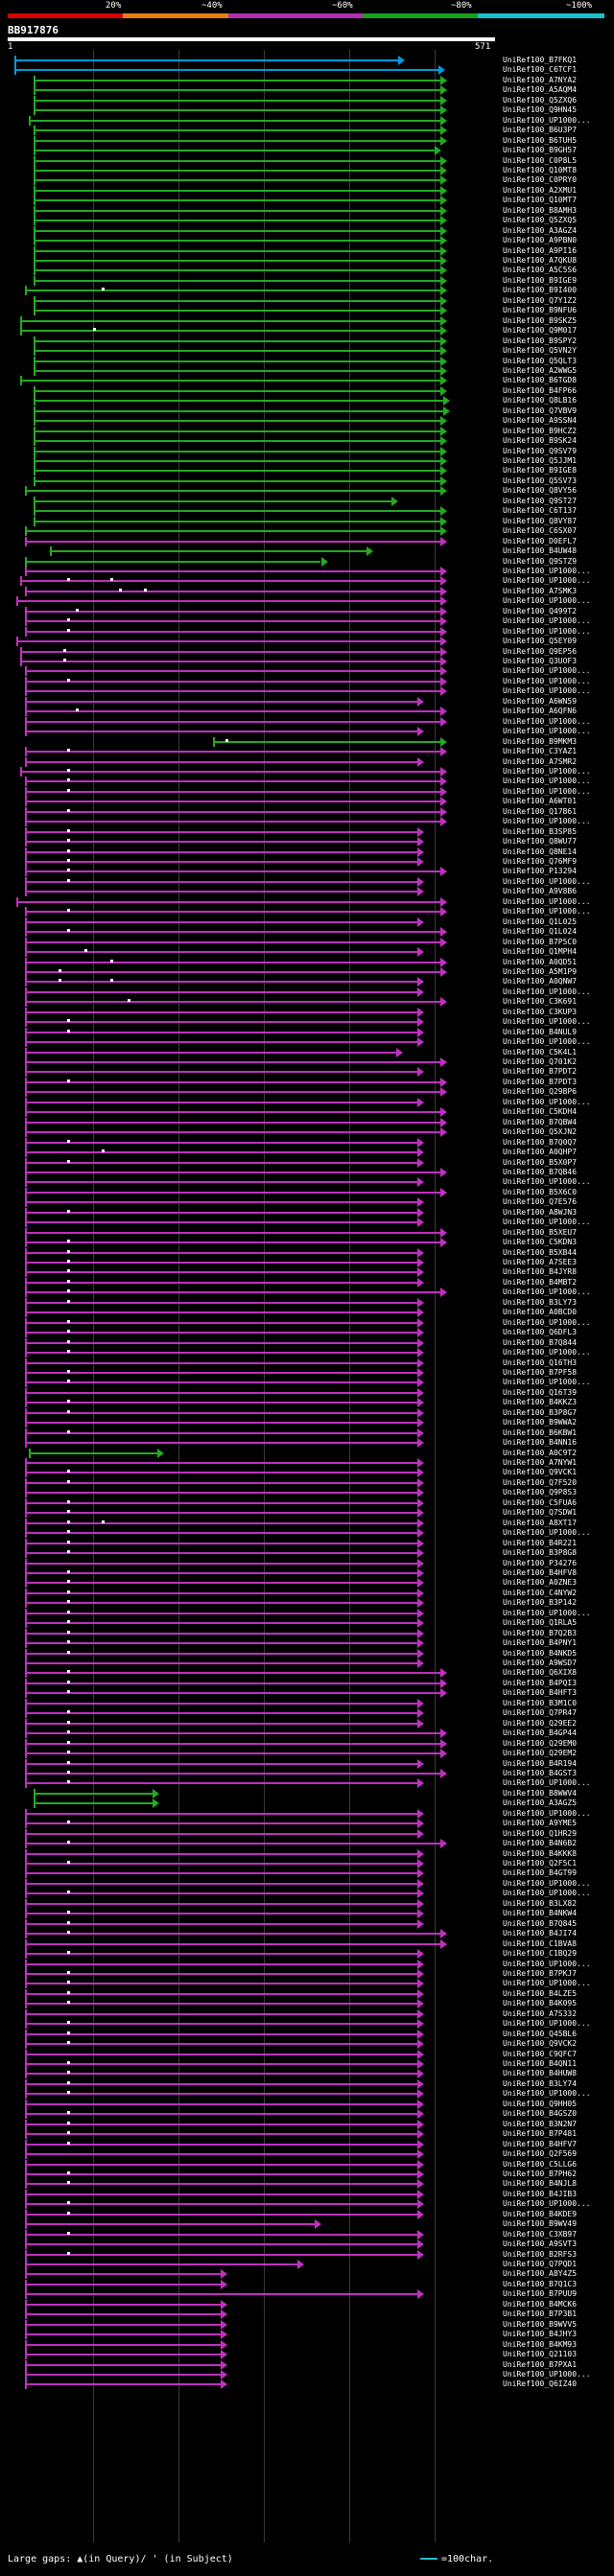  Describe the element at coordinates (540, 1332) in the screenshot. I see `hit-label: UniRef100_Q6DFL3` at that location.